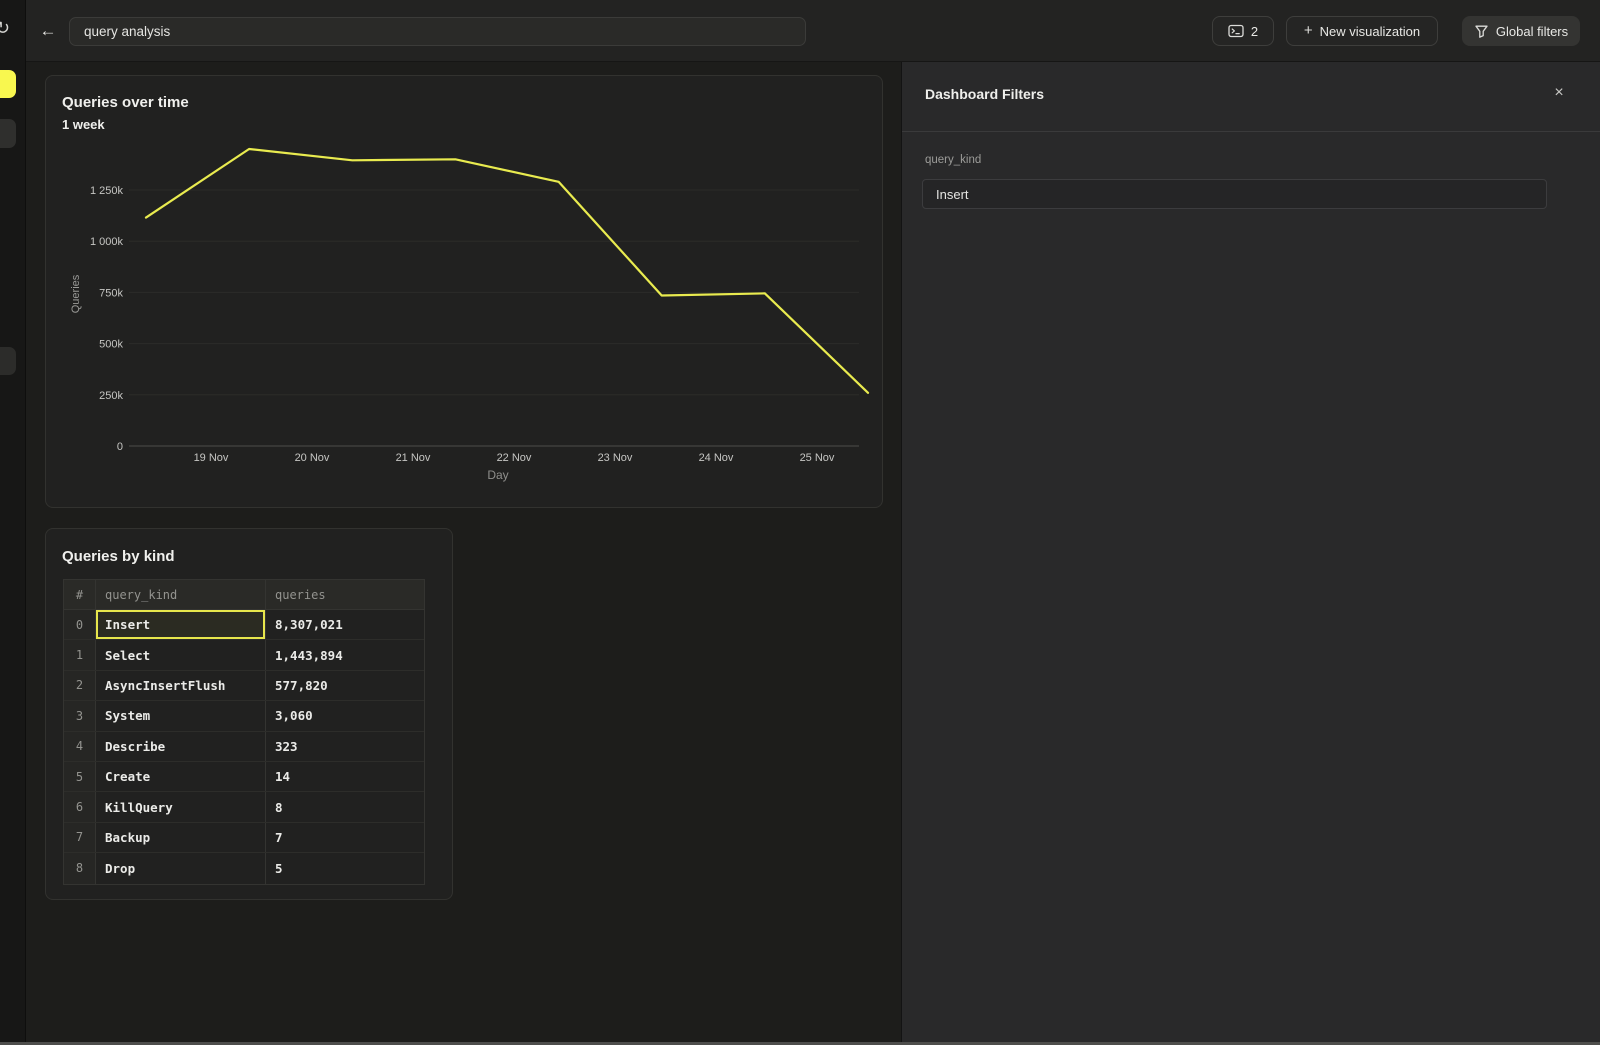  Describe the element at coordinates (5, 28) in the screenshot. I see `refresh-icon: ↻` at that location.